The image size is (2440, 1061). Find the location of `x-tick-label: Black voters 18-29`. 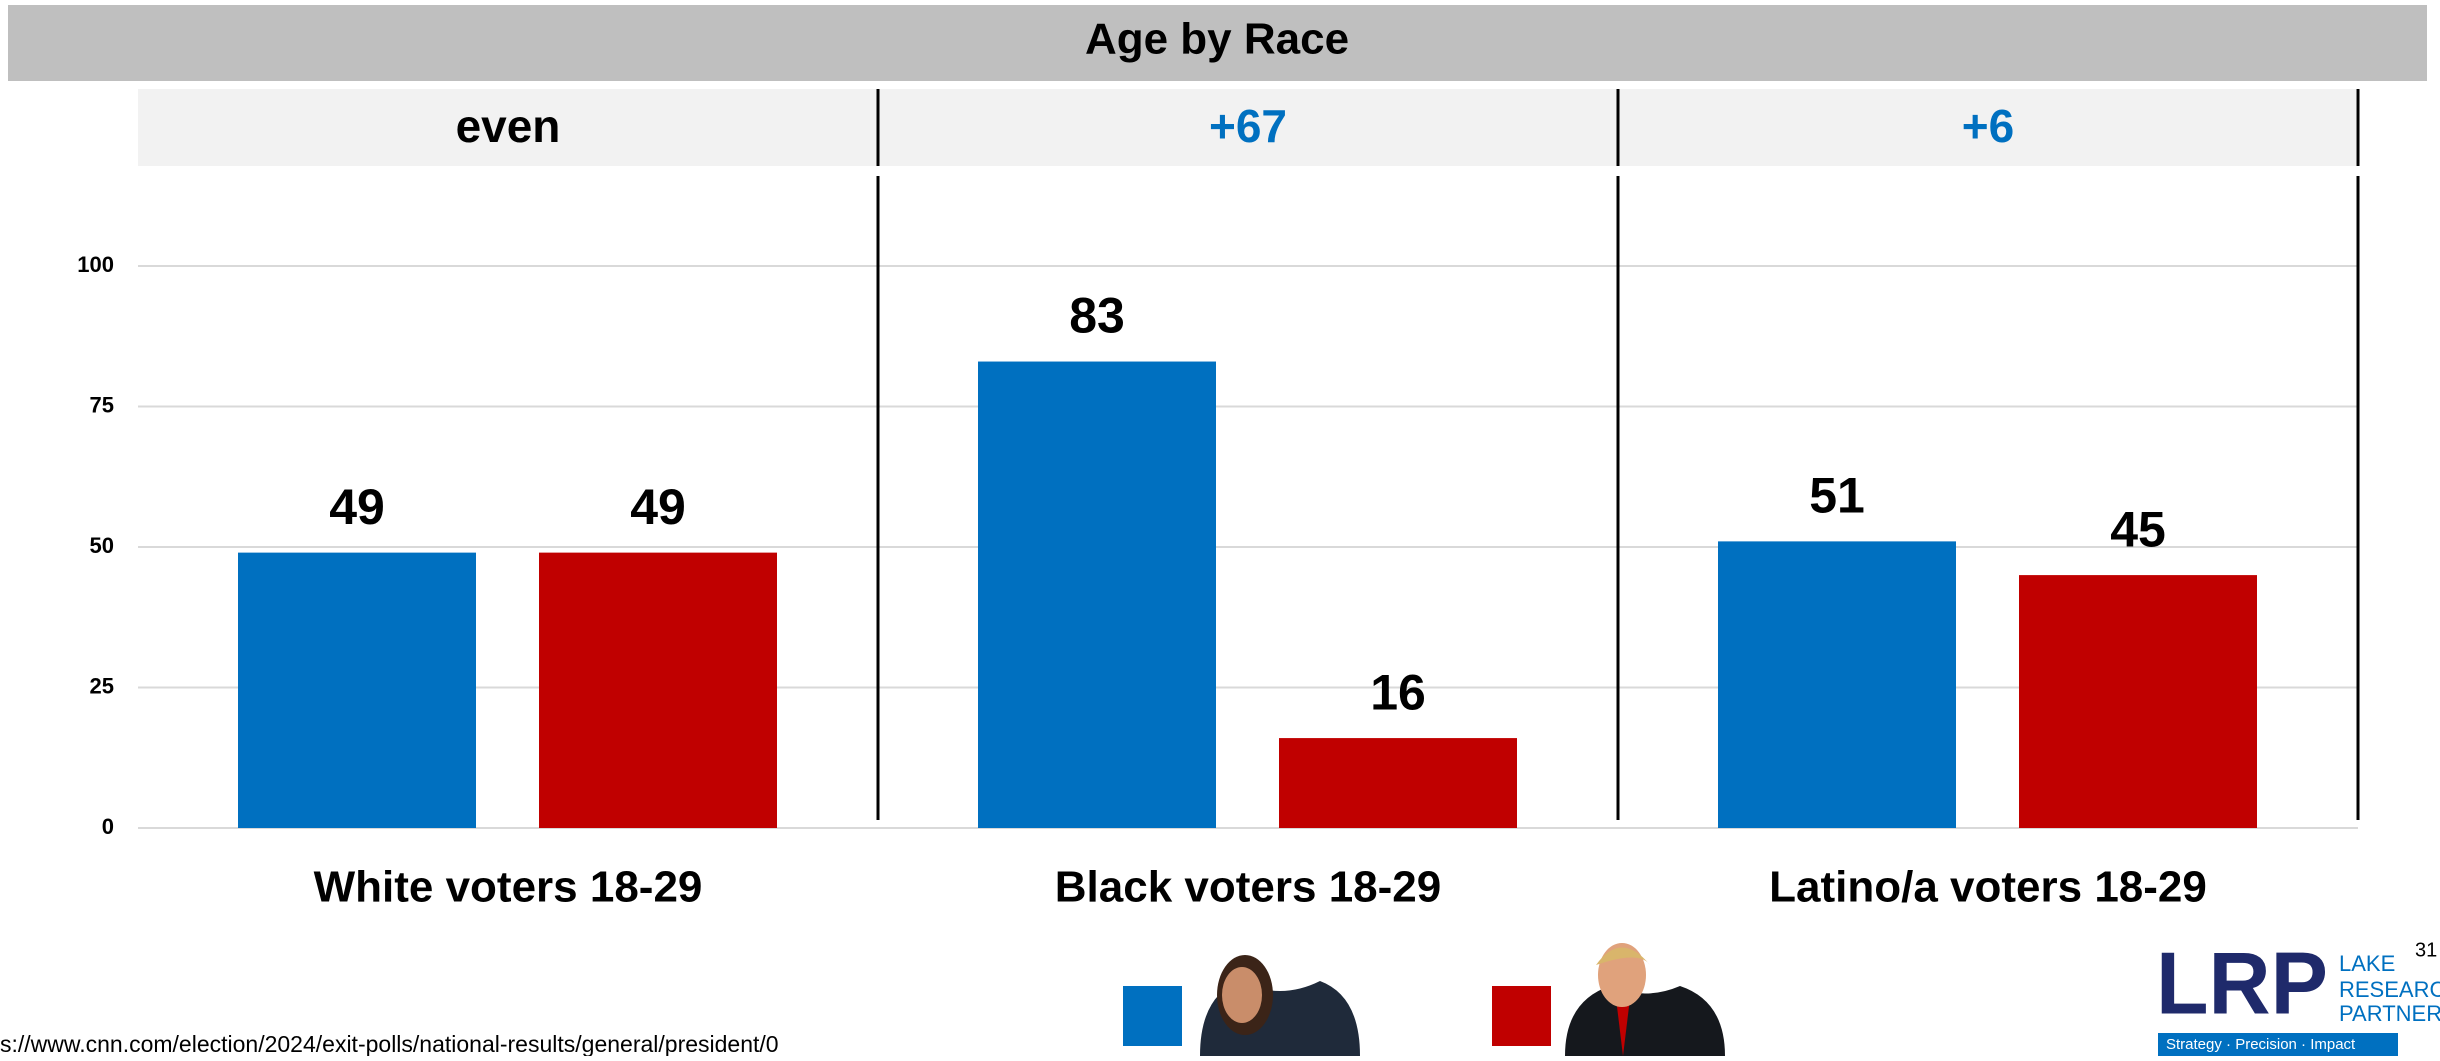

x-tick-label: Black voters 18-29 is located at coordinates (1248, 887).